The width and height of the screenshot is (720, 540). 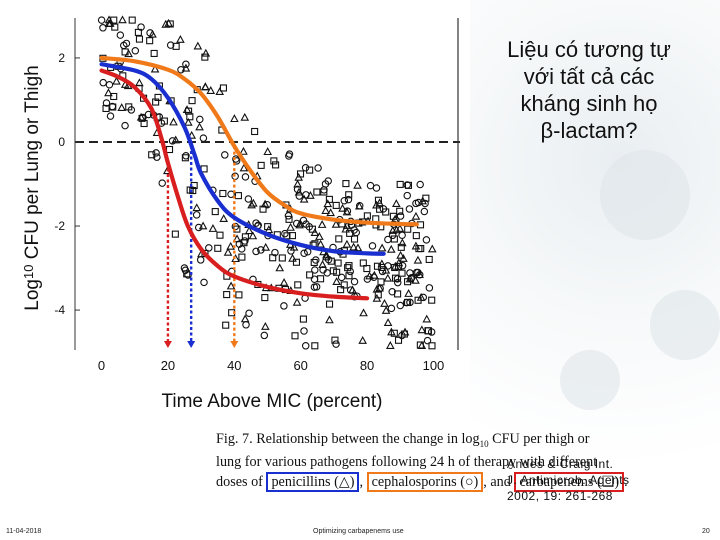 What do you see at coordinates (234, 344) in the screenshot?
I see `drop-arrowhead` at bounding box center [234, 344].